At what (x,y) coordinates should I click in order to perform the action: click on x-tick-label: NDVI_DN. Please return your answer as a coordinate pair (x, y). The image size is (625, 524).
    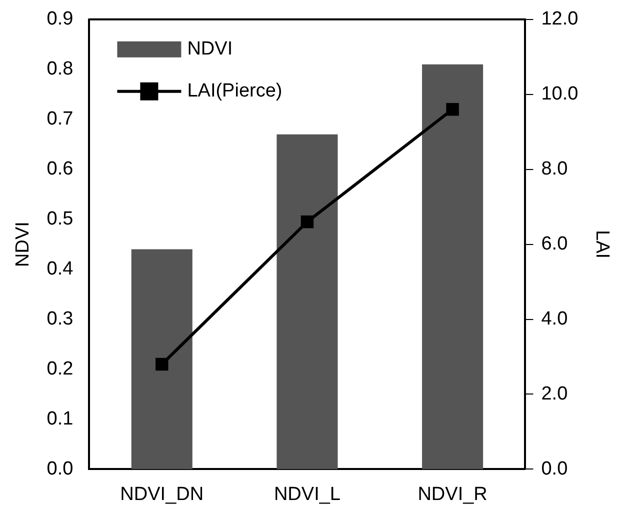
    Looking at the image, I should click on (162, 494).